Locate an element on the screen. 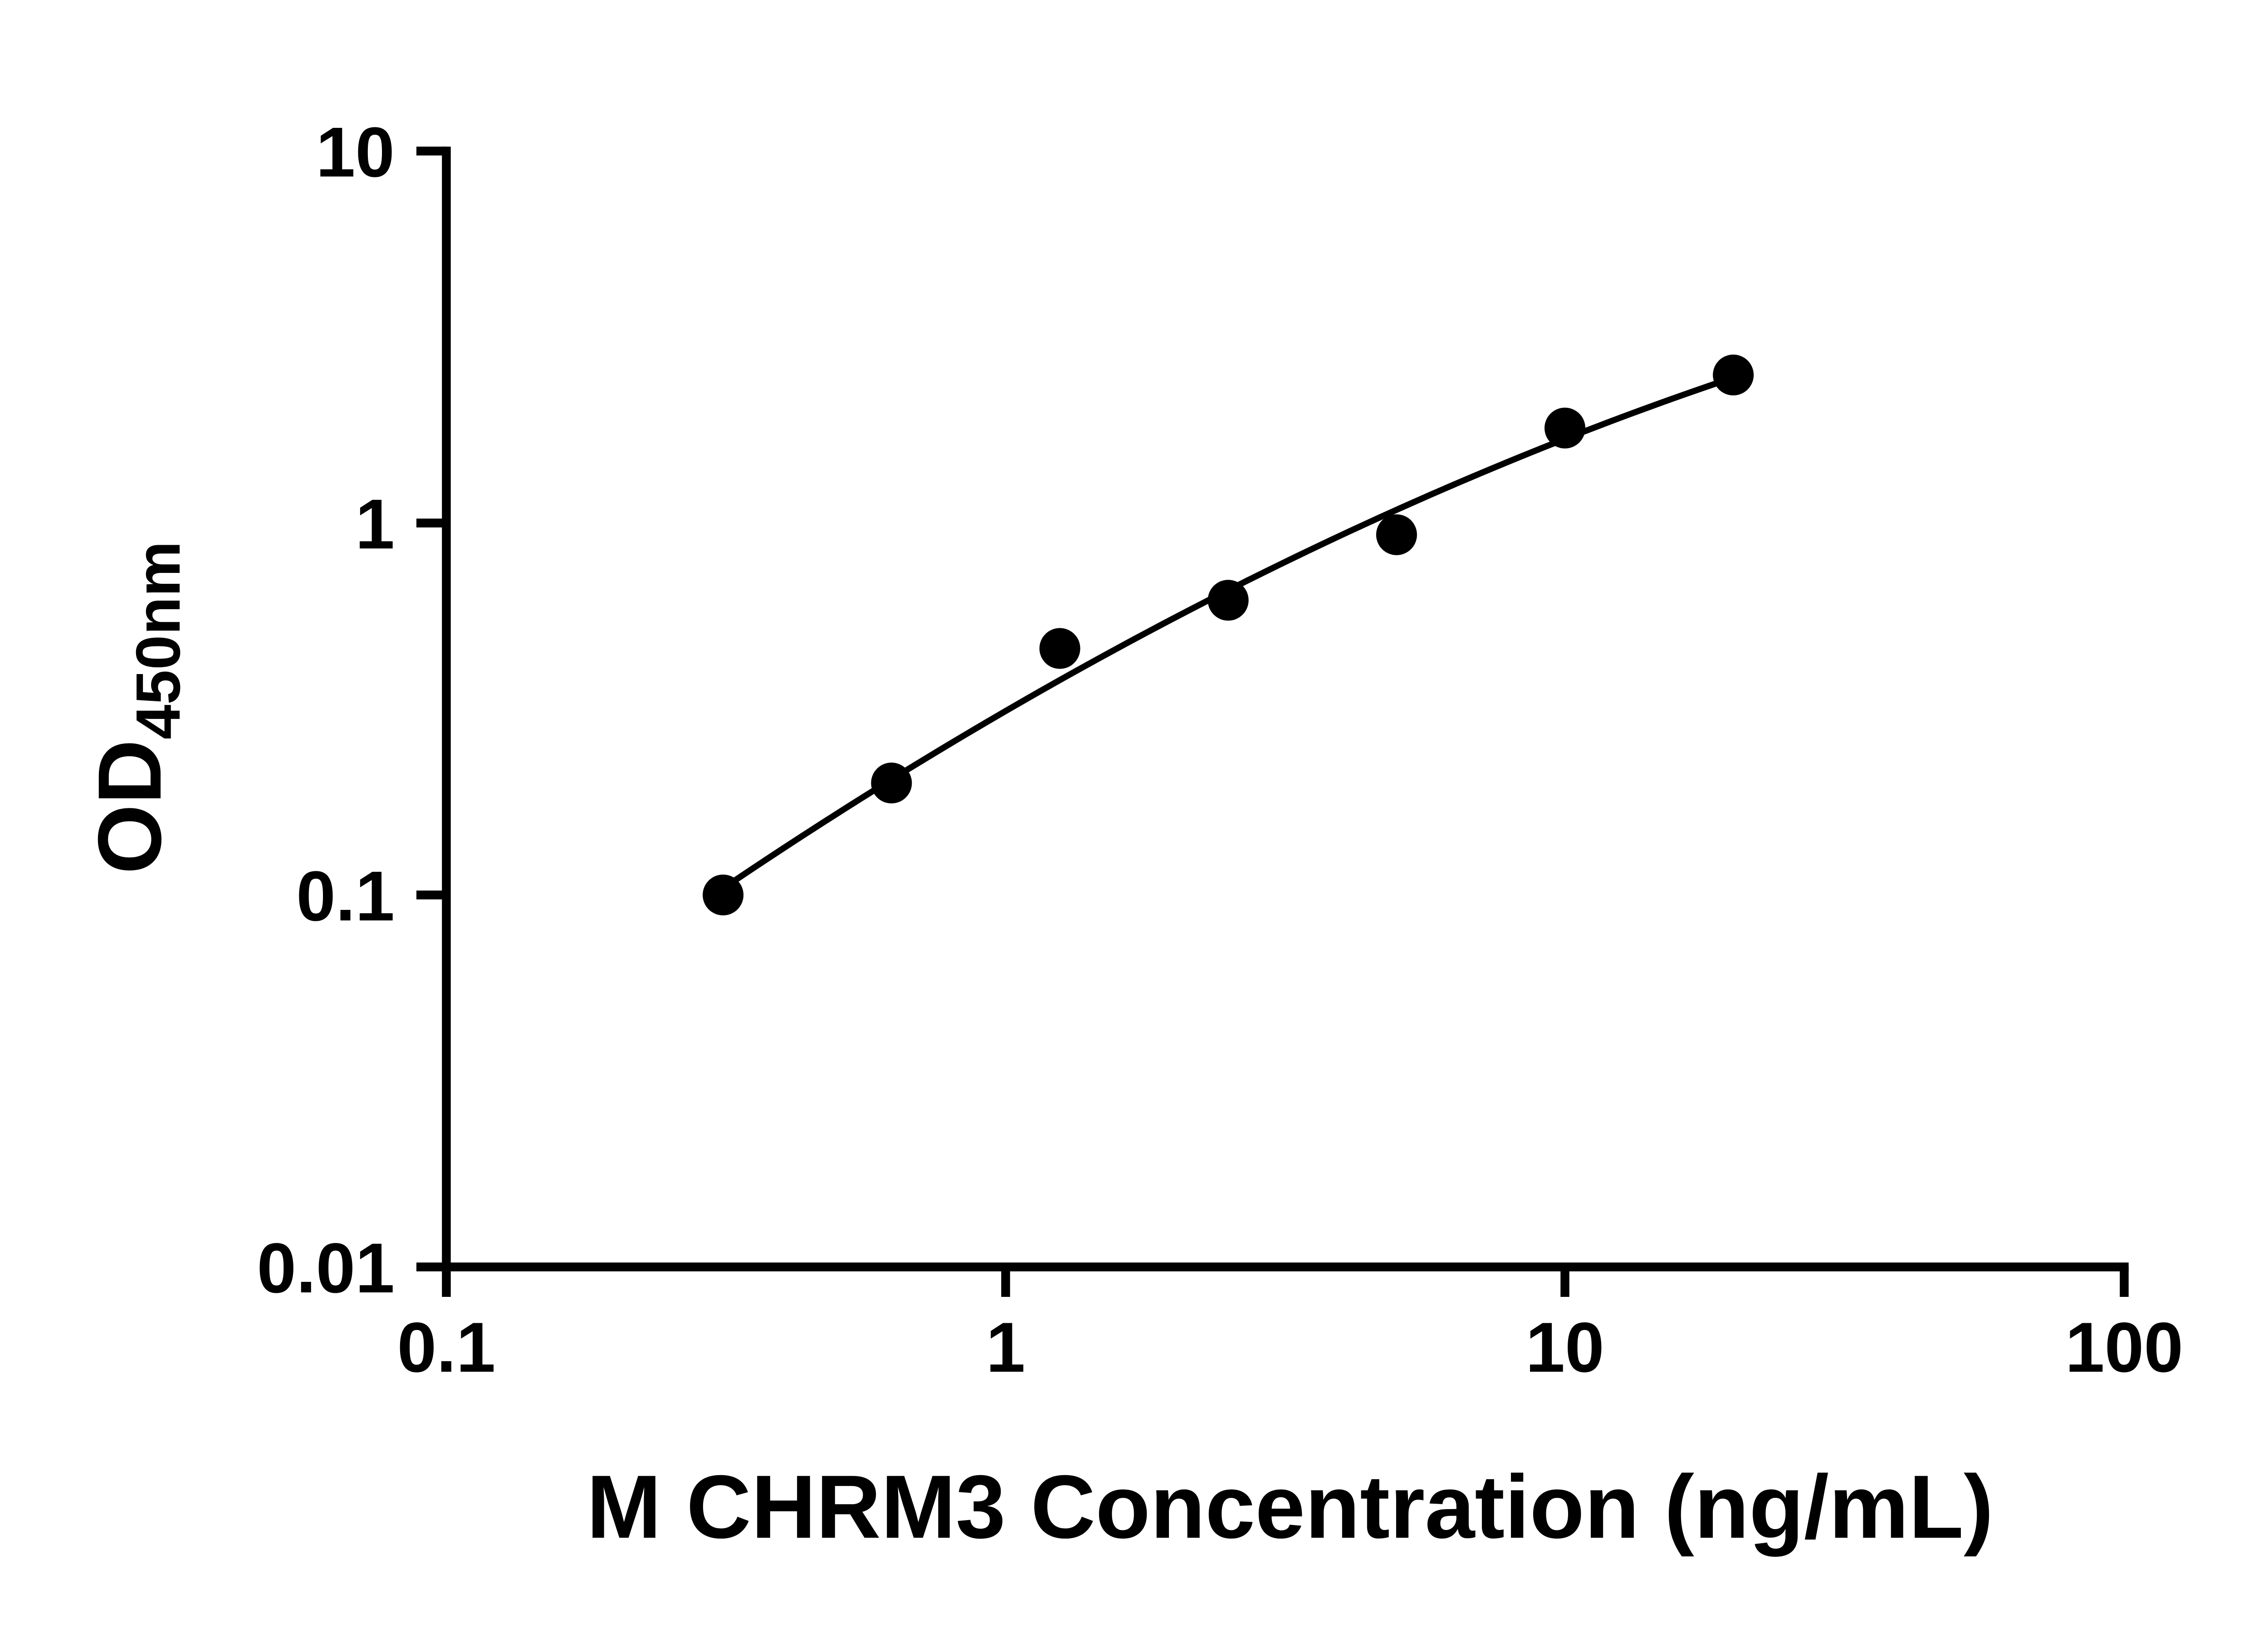 This screenshot has width=2268, height=1633. fit-curve is located at coordinates (1228, 633).